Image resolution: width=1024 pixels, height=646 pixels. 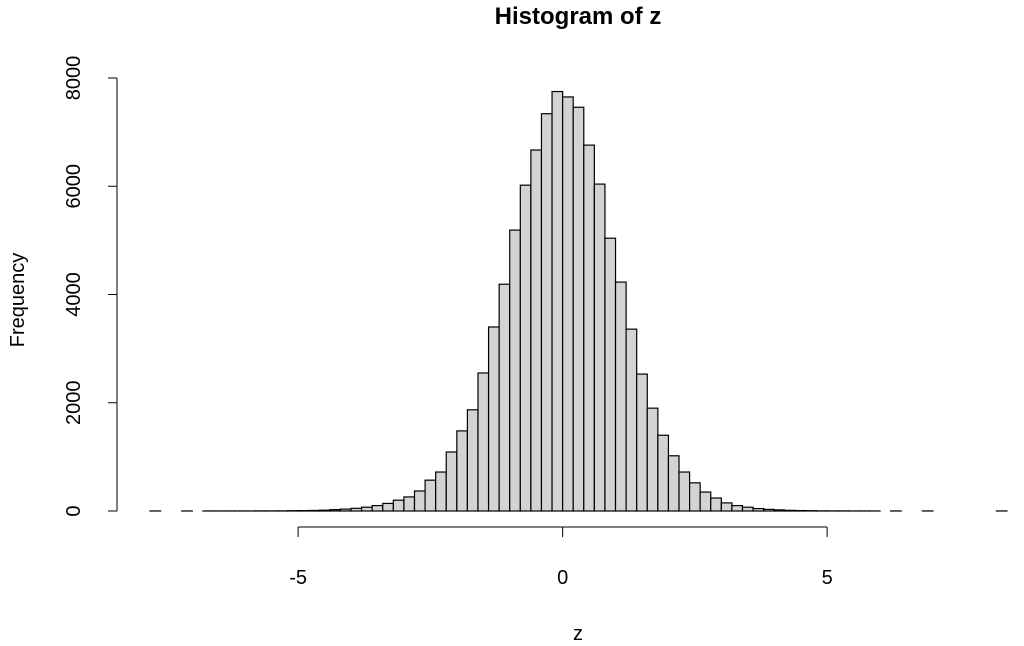 What do you see at coordinates (74, 294) in the screenshot?
I see `y-tick-label: 4000` at bounding box center [74, 294].